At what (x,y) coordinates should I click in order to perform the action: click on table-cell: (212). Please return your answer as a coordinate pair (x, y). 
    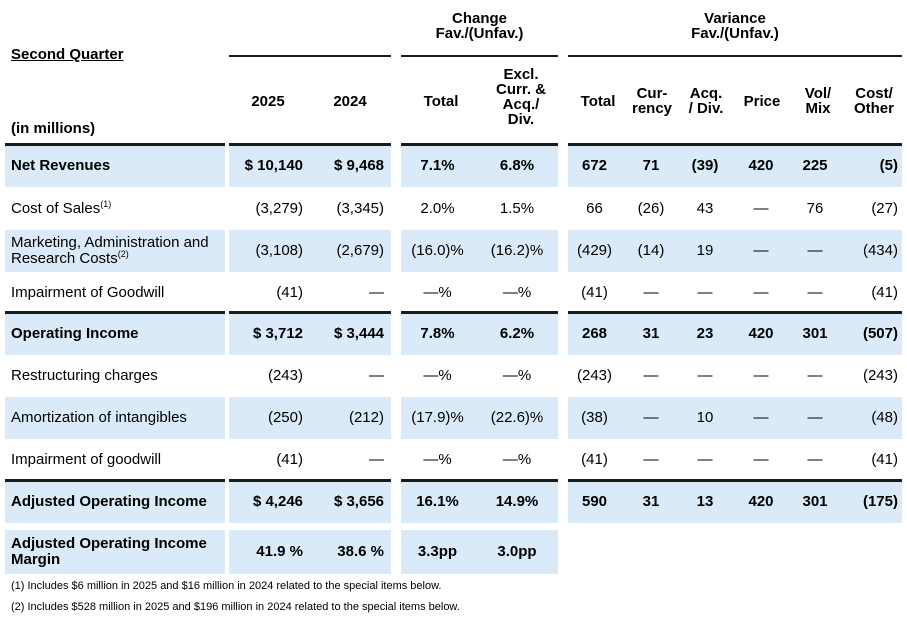
    Looking at the image, I should click on (366, 417).